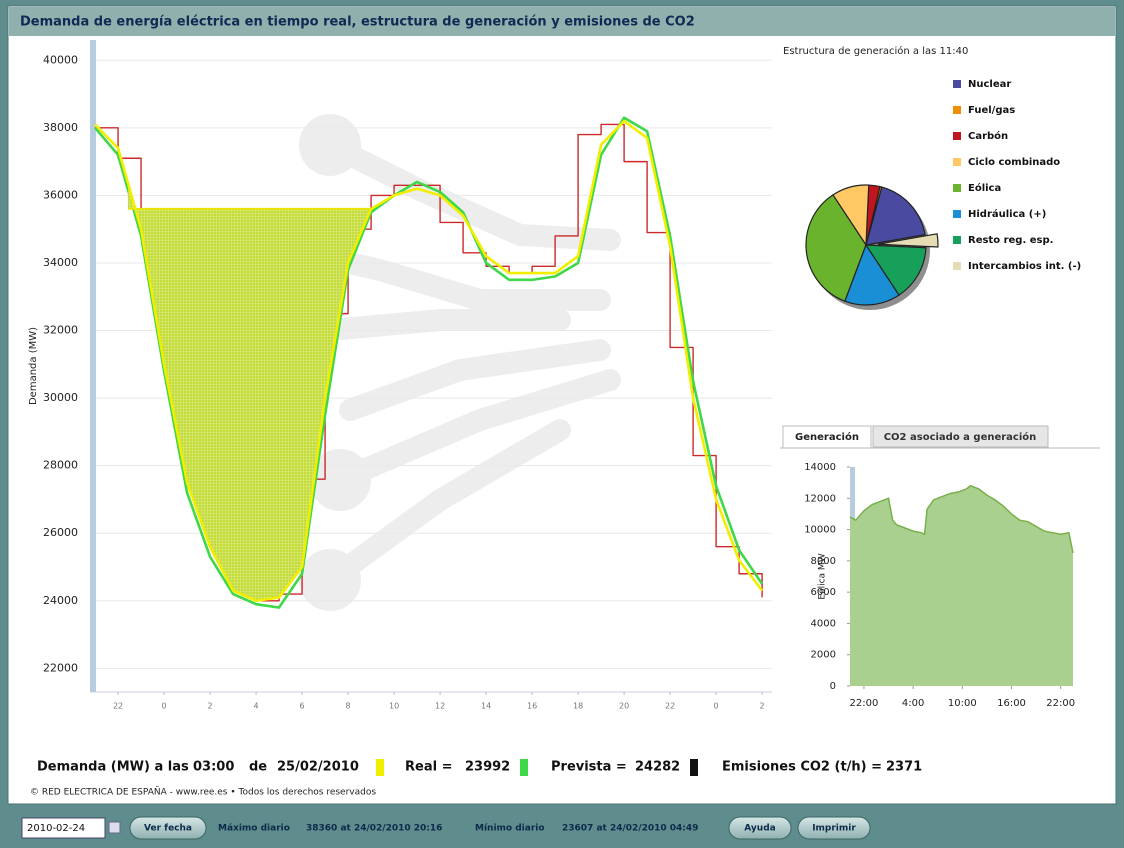 The image size is (1124, 848). What do you see at coordinates (823, 592) in the screenshot?
I see `y-tick-label: 6000` at bounding box center [823, 592].